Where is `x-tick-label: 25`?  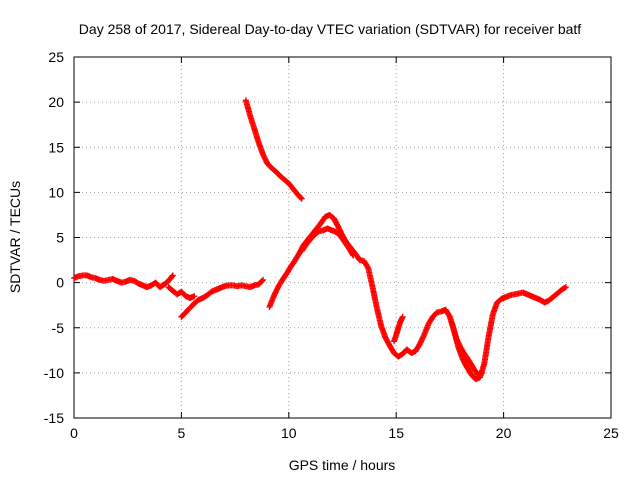
x-tick-label: 25 is located at coordinates (611, 433).